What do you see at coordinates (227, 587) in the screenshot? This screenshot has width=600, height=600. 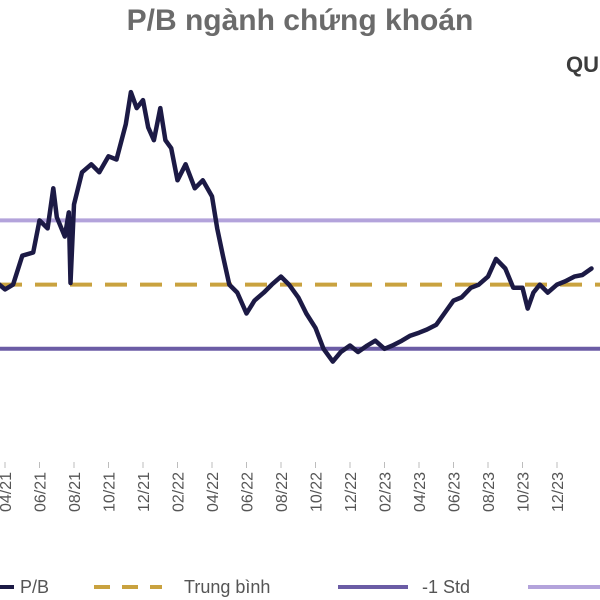 I see `legend-label: Trung bình` at bounding box center [227, 587].